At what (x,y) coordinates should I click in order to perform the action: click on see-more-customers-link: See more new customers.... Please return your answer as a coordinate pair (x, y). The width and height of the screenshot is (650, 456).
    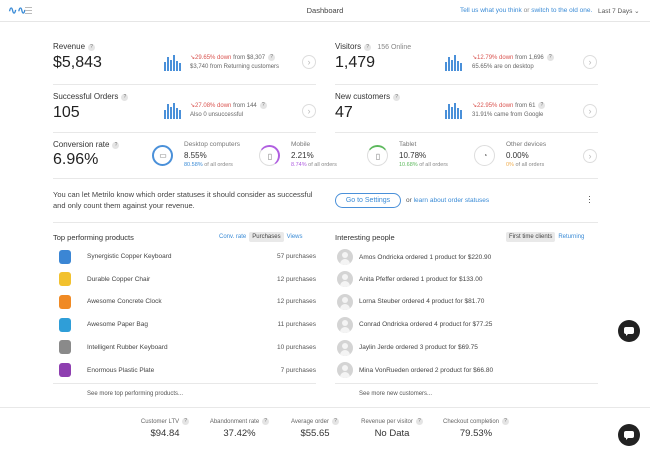
    Looking at the image, I should click on (396, 394).